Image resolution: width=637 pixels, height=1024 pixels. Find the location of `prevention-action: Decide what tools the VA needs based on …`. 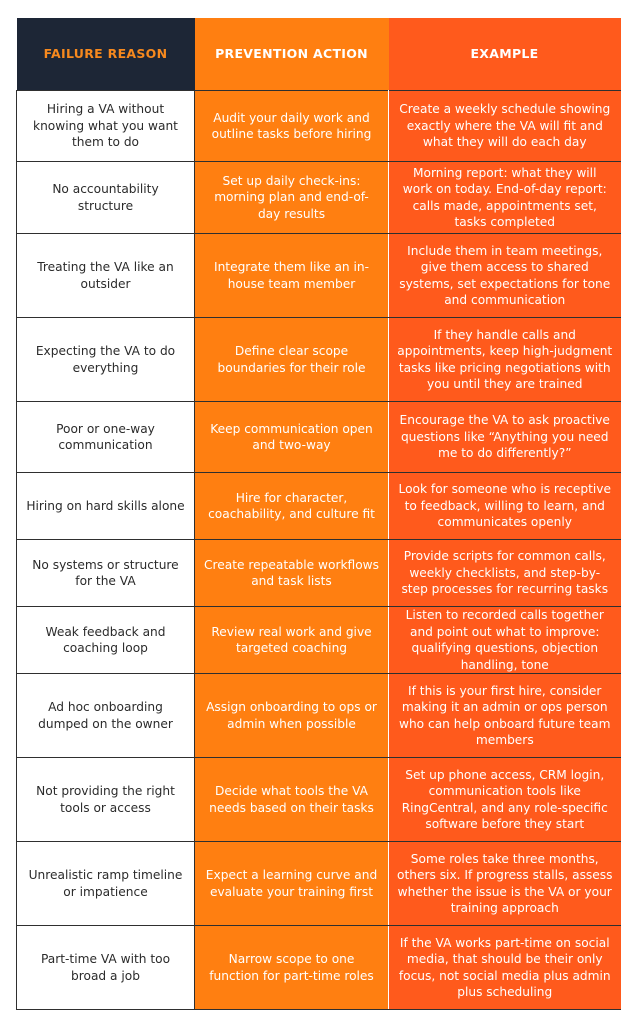

prevention-action: Decide what tools the VA needs based on … is located at coordinates (291, 799).